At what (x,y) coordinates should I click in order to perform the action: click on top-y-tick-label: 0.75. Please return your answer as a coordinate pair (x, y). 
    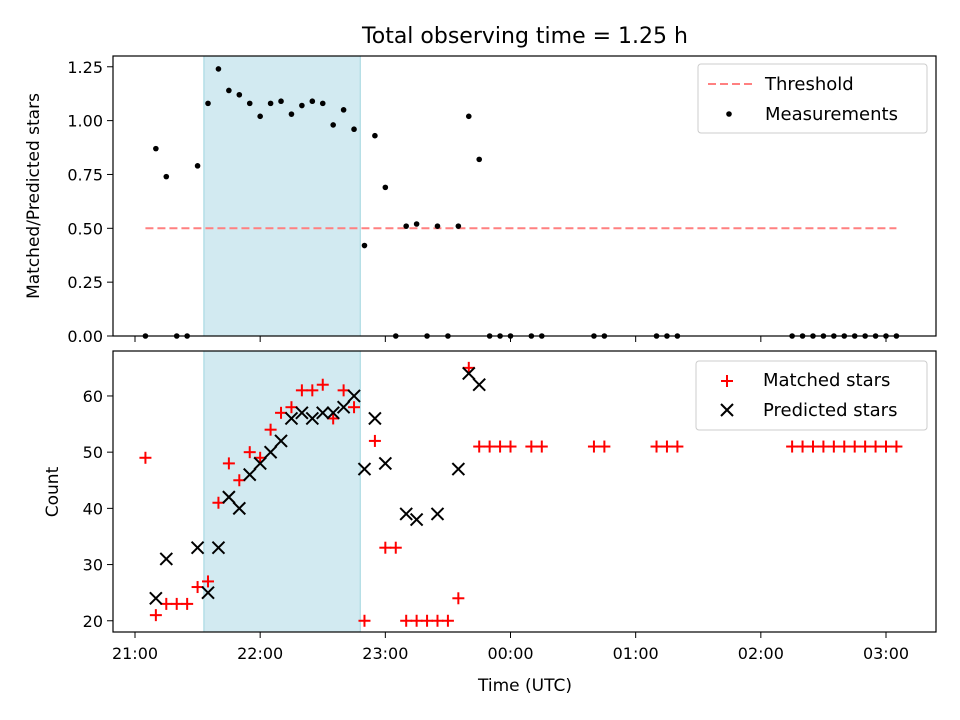
    Looking at the image, I should click on (85, 174).